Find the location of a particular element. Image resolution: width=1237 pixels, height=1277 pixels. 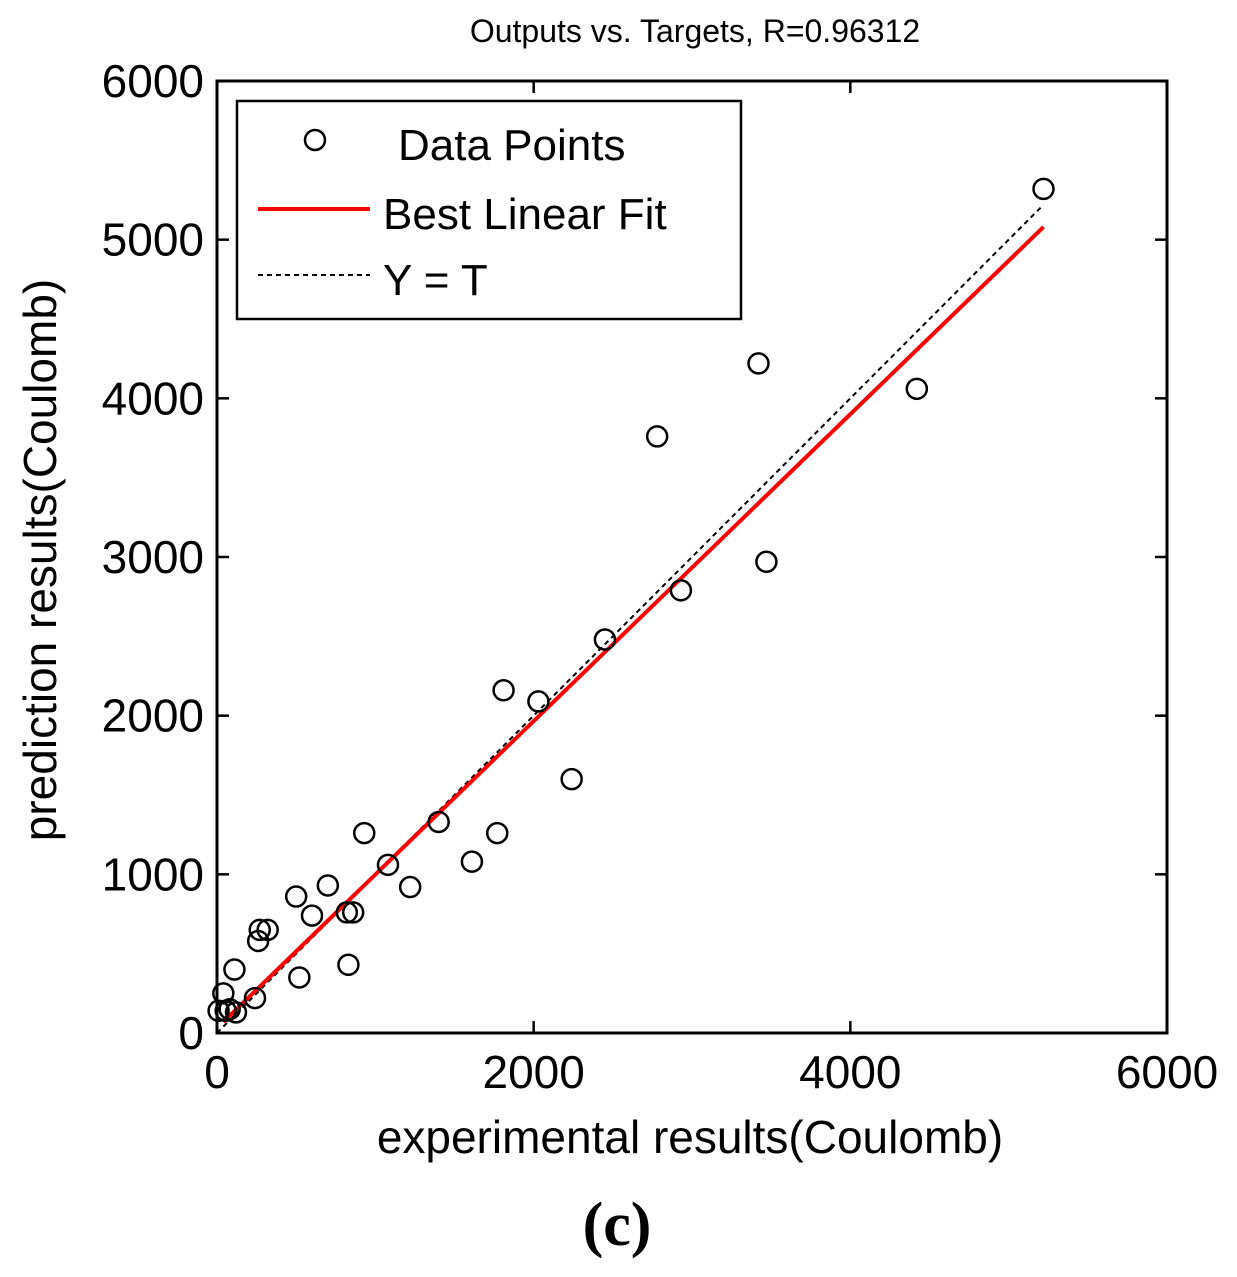

x-tick-label: 2000 is located at coordinates (533, 1072).